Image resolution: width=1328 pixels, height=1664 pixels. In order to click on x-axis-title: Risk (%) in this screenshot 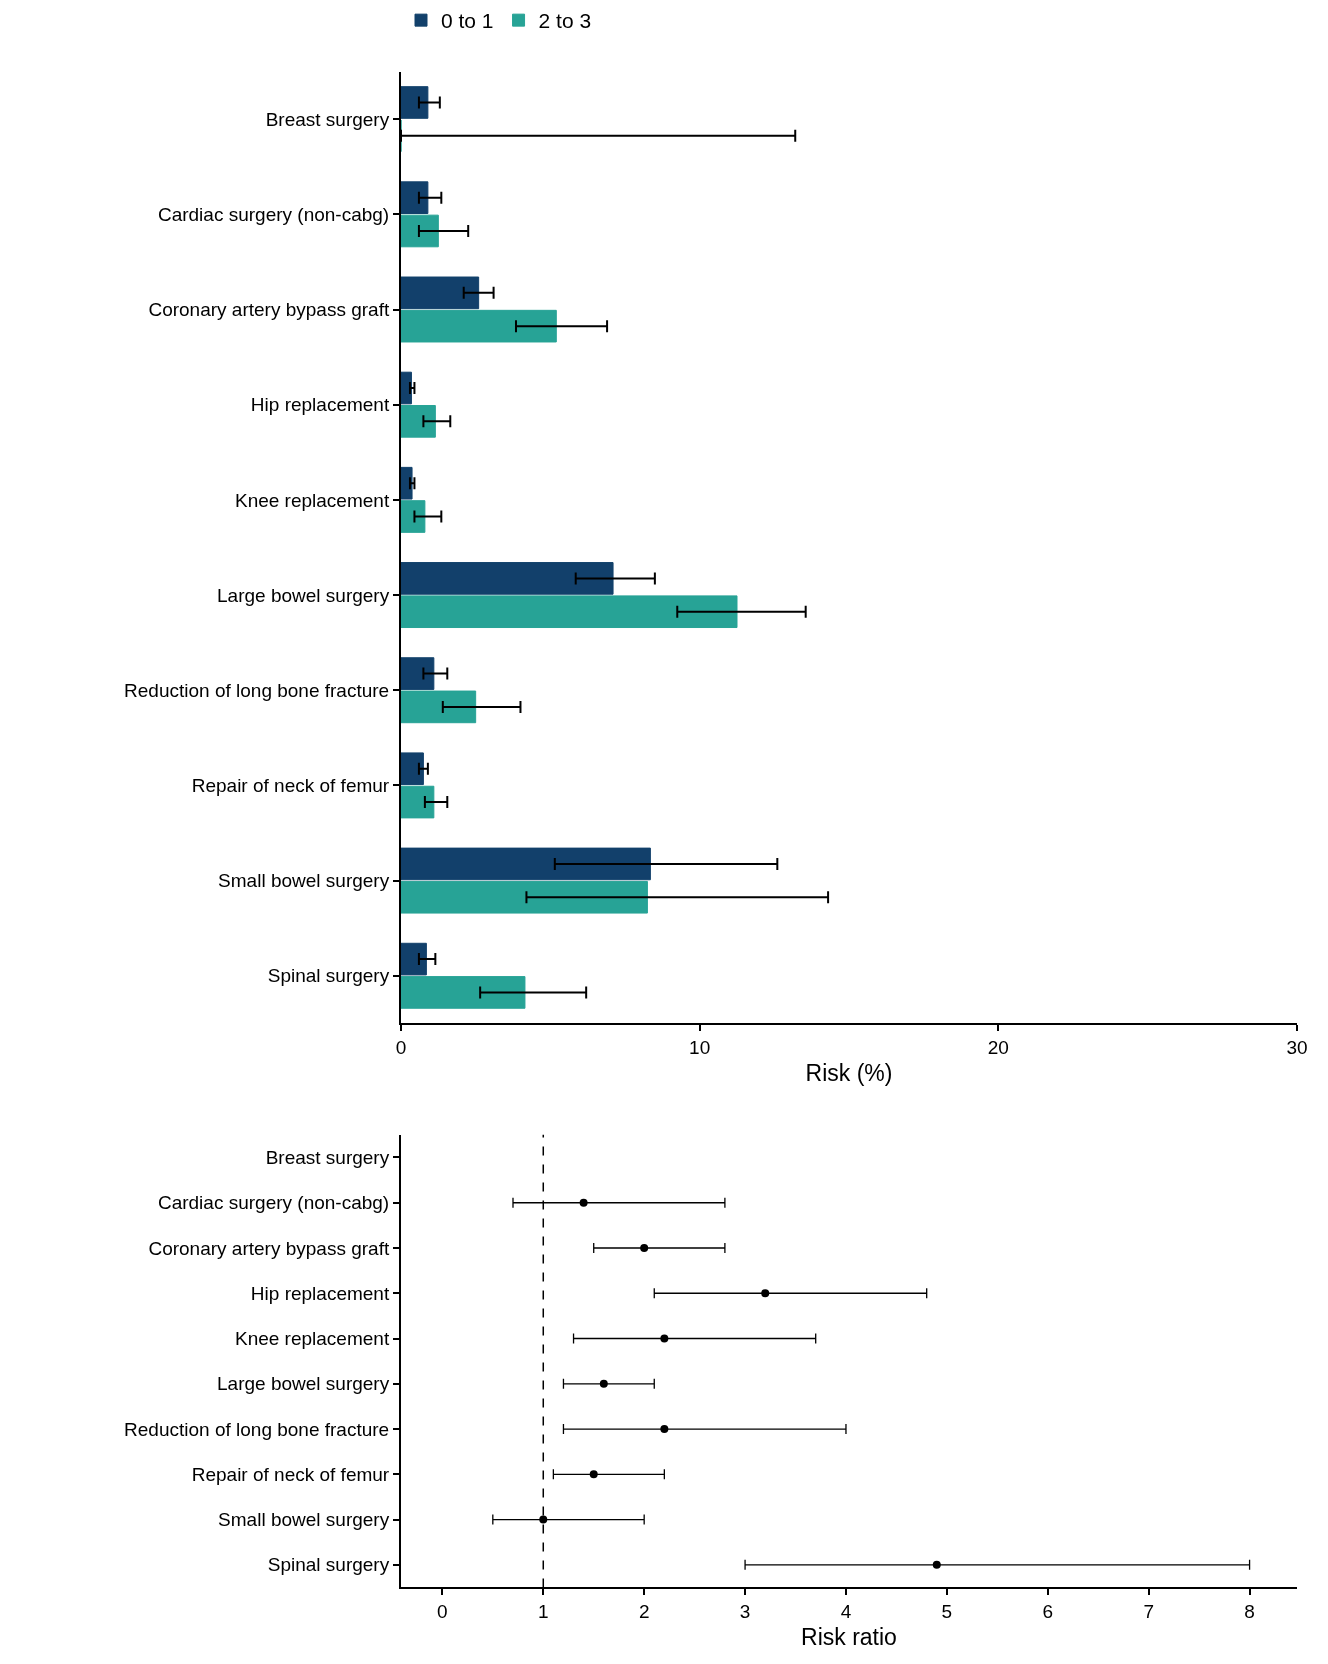, I will do `click(849, 1073)`.